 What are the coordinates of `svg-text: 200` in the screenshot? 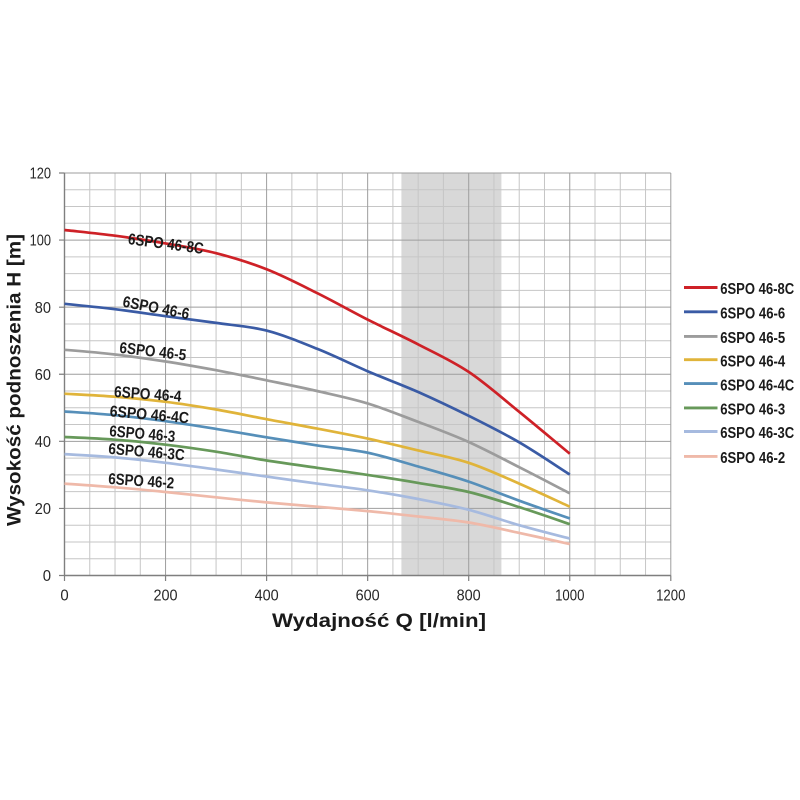 It's located at (166, 596).